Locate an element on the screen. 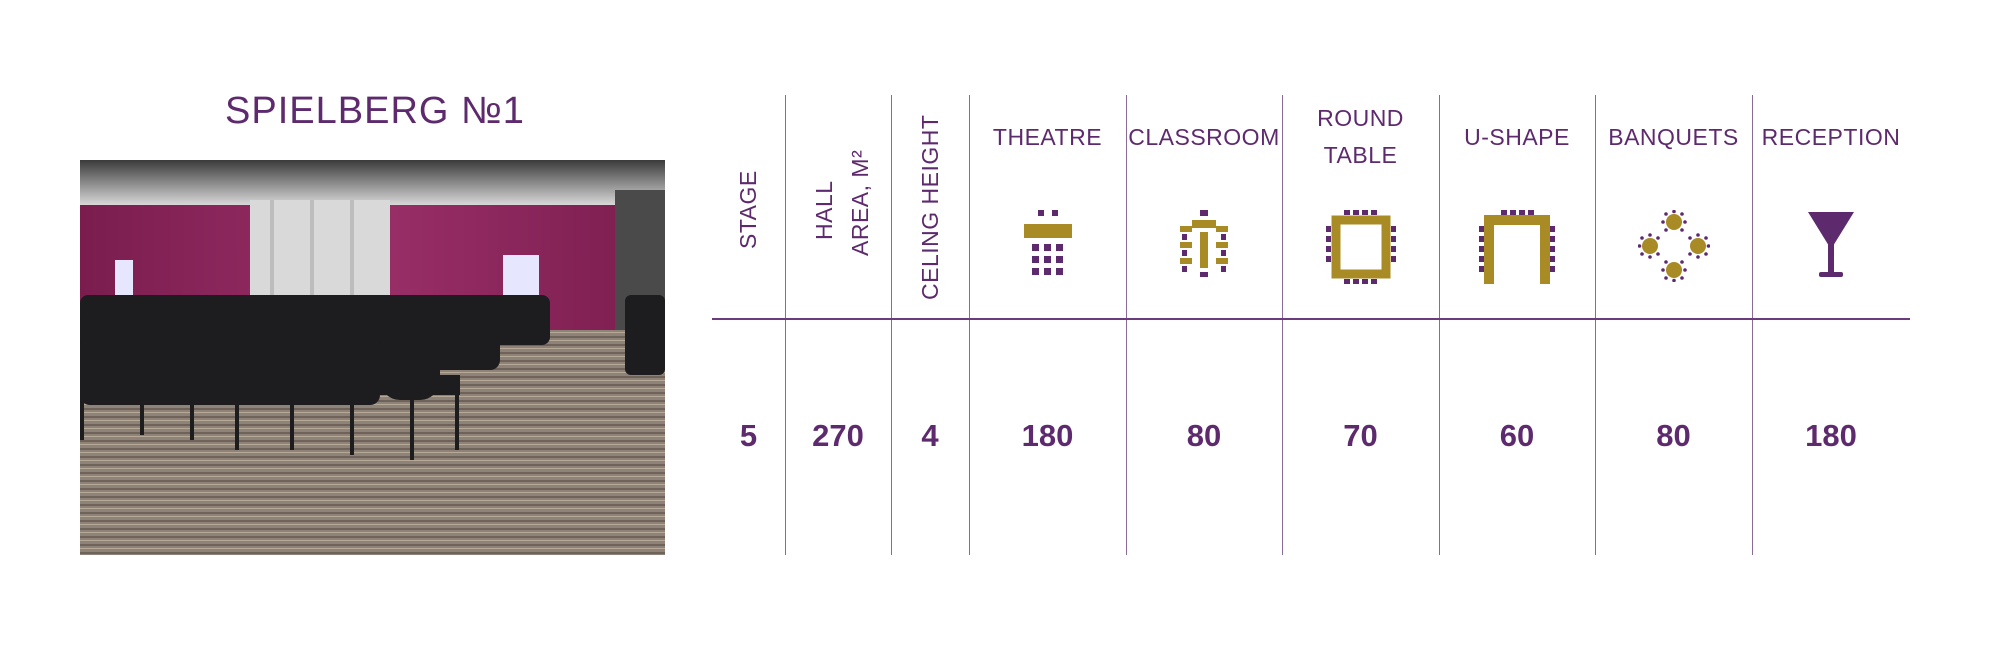 Image resolution: width=2000 pixels, height=649 pixels. round-table-header: ROUND TABLE is located at coordinates (1360, 205).